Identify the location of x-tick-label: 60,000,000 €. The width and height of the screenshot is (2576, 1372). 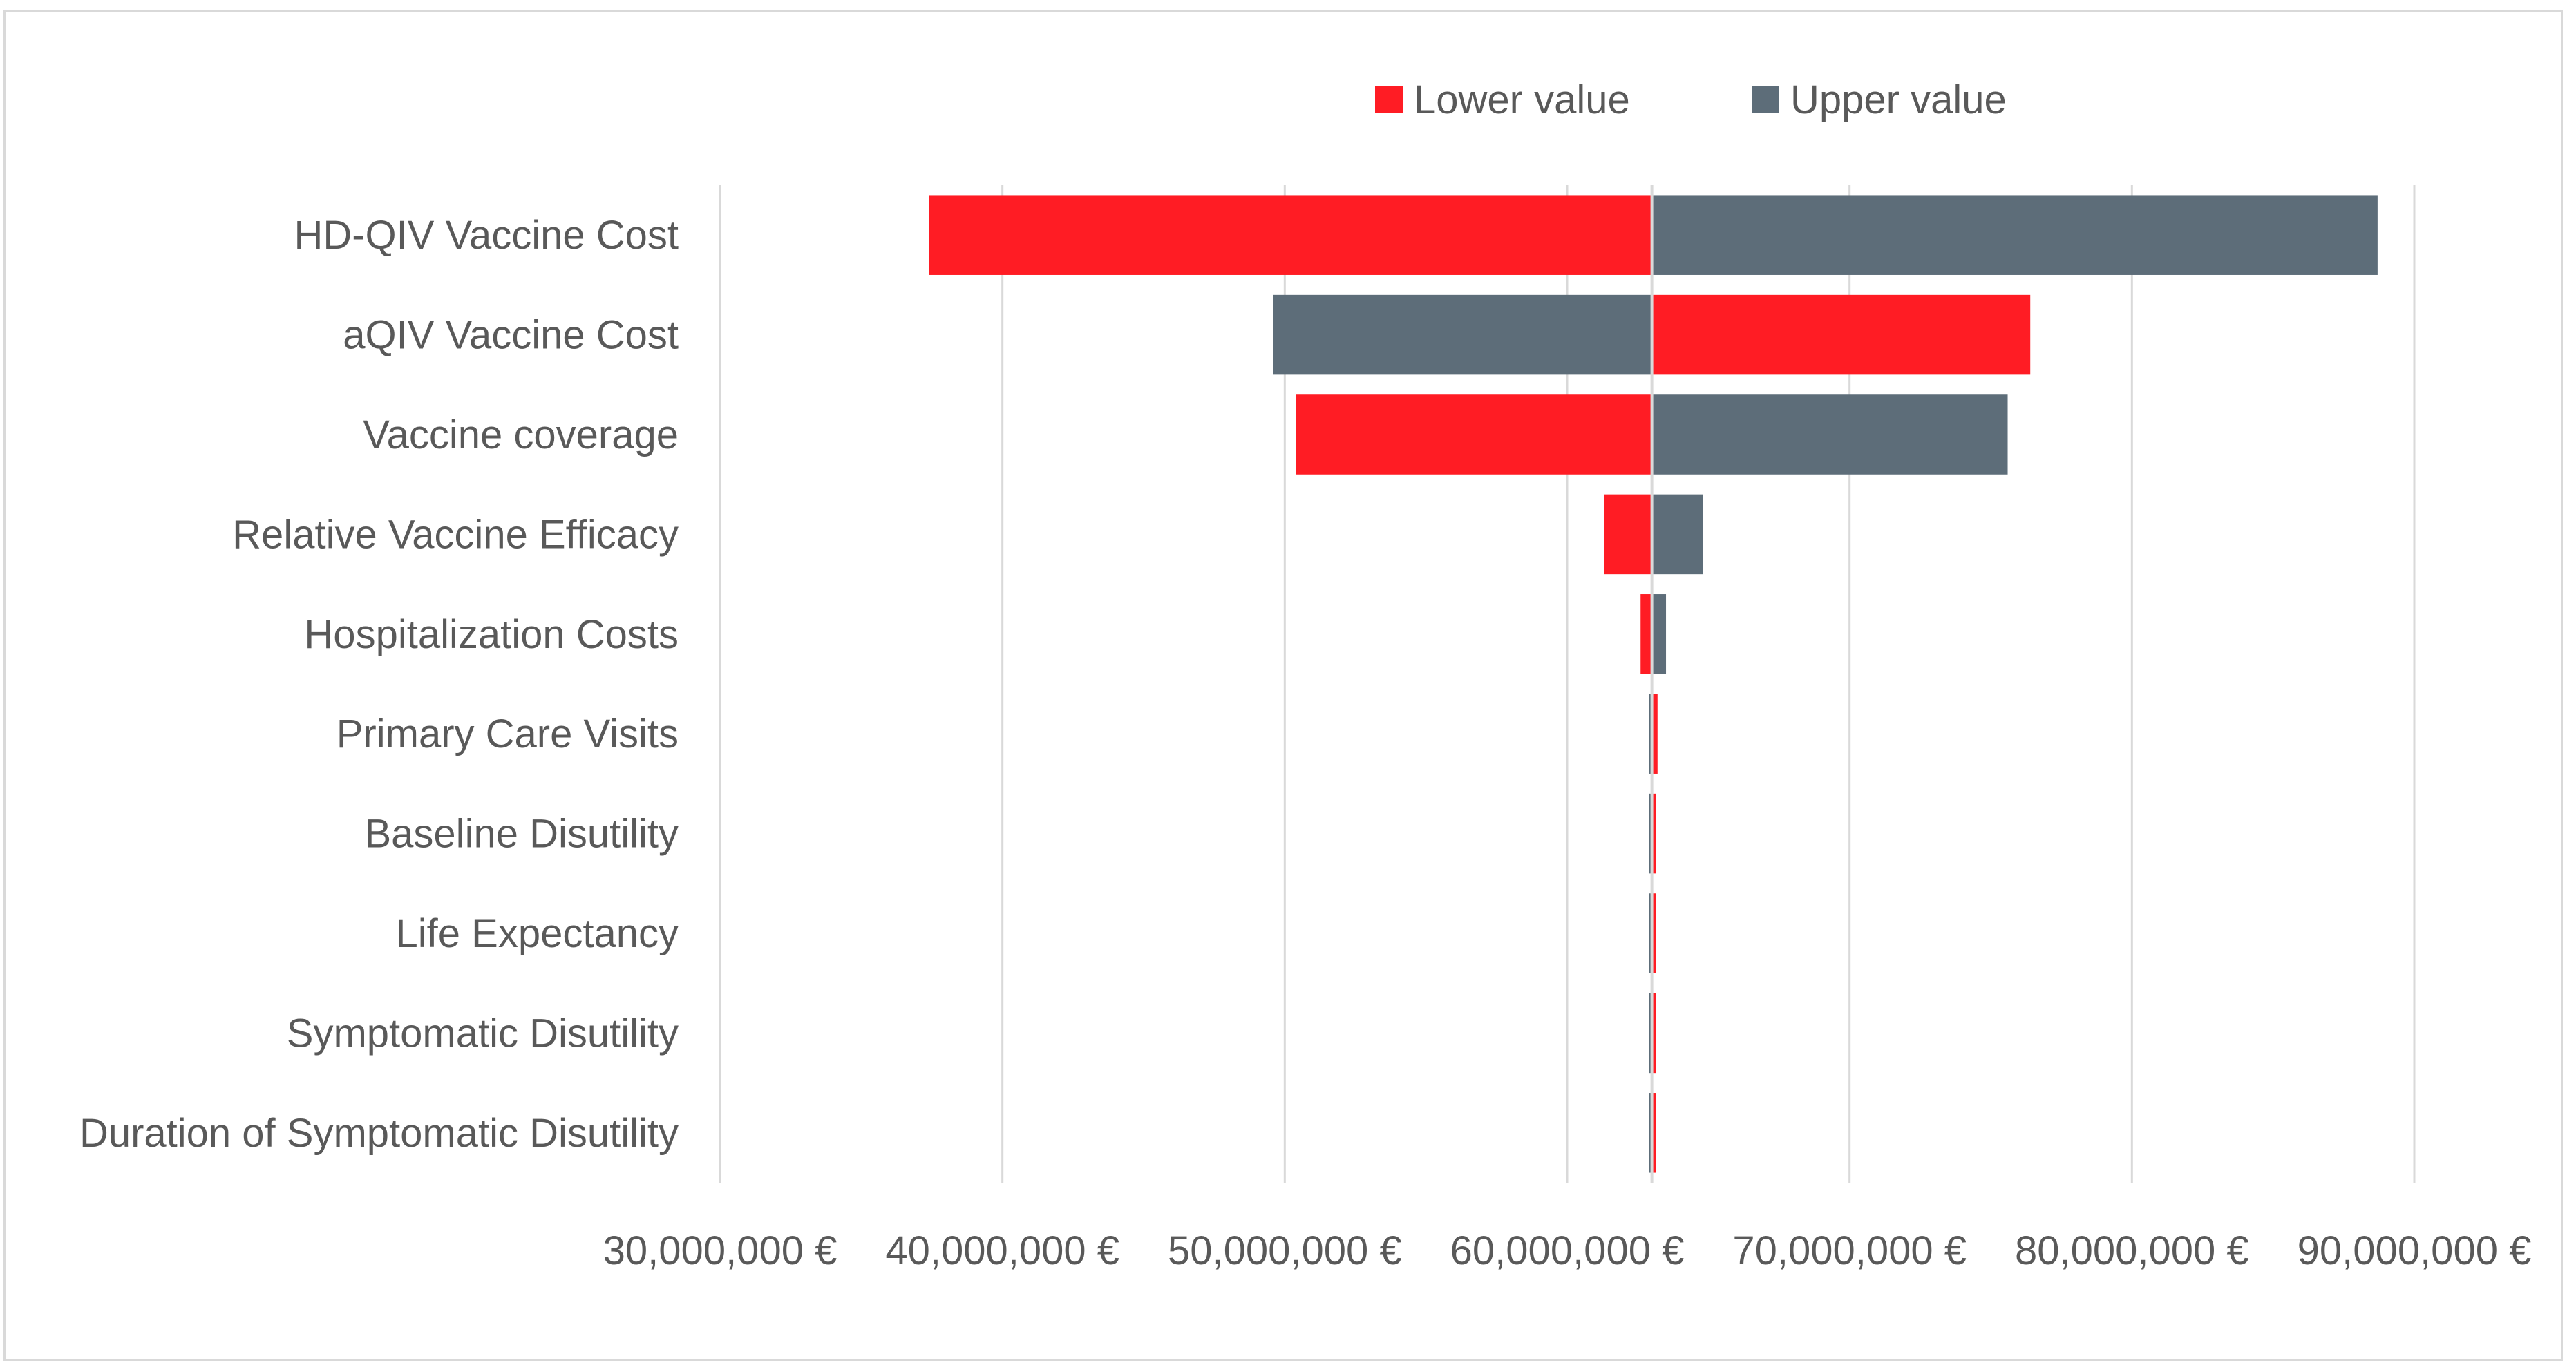
(1567, 1250).